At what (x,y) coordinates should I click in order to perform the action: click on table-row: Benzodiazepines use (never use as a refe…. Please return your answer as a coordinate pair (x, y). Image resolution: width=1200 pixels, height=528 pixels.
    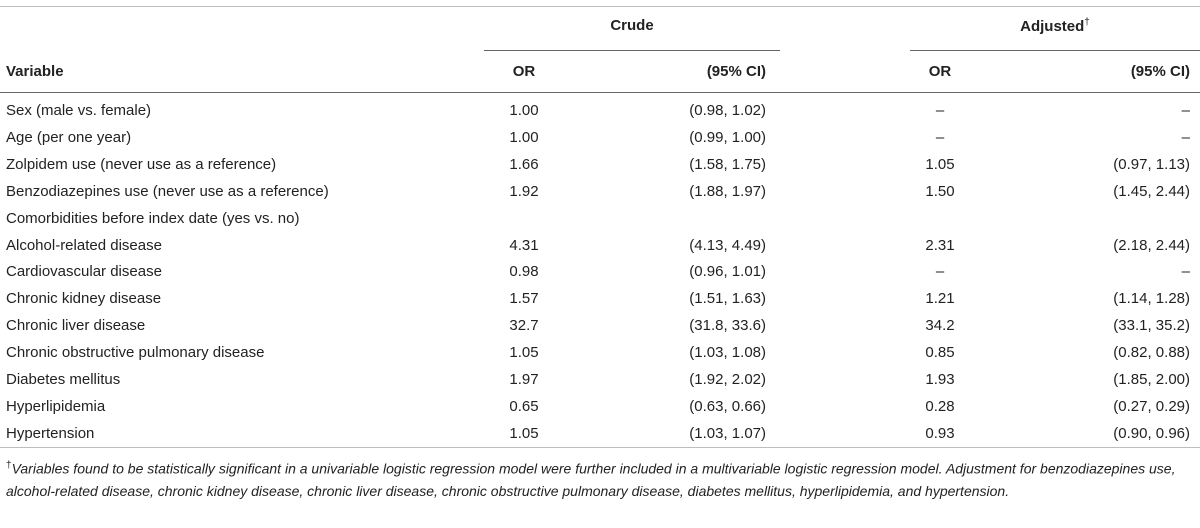
    Looking at the image, I should click on (600, 192).